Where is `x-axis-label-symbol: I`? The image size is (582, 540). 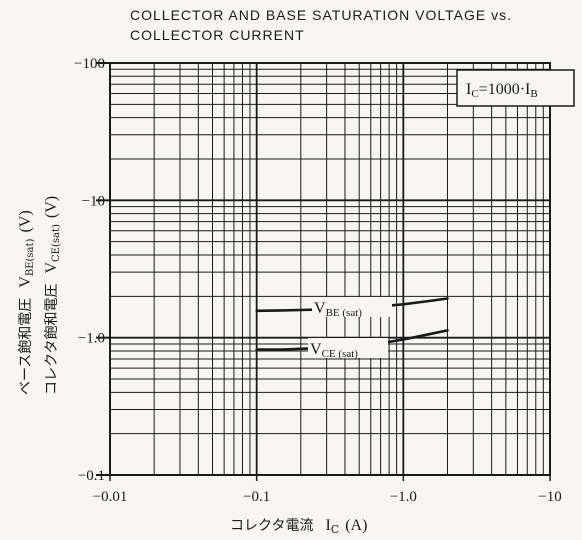 x-axis-label-symbol: I is located at coordinates (327, 525).